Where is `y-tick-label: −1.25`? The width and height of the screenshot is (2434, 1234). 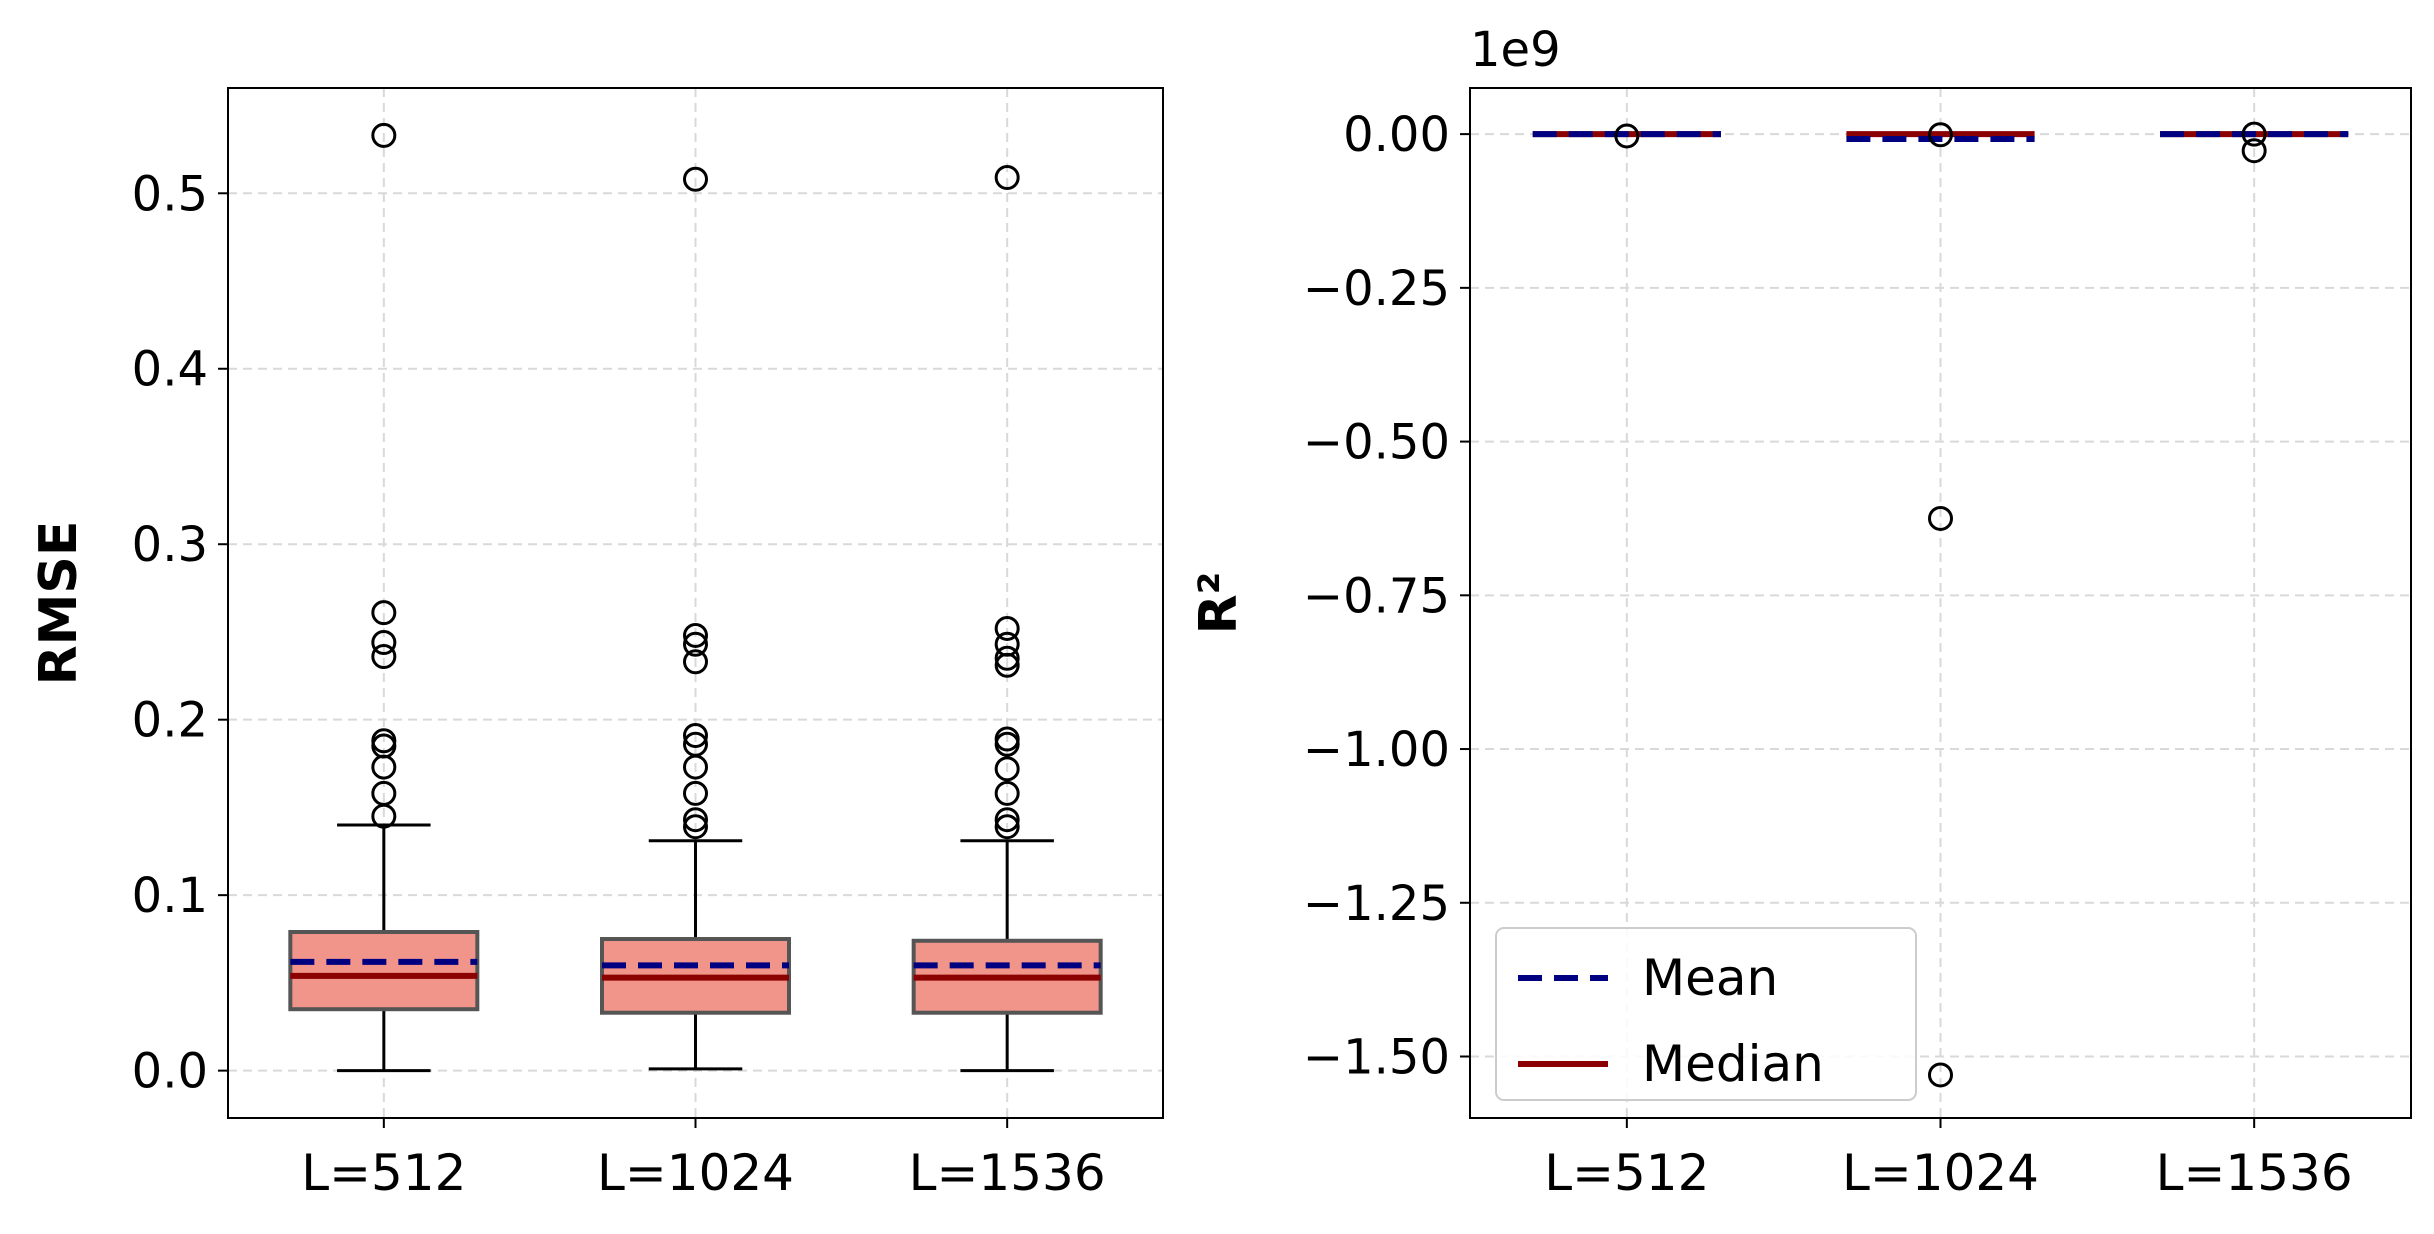 y-tick-label: −1.25 is located at coordinates (1376, 904).